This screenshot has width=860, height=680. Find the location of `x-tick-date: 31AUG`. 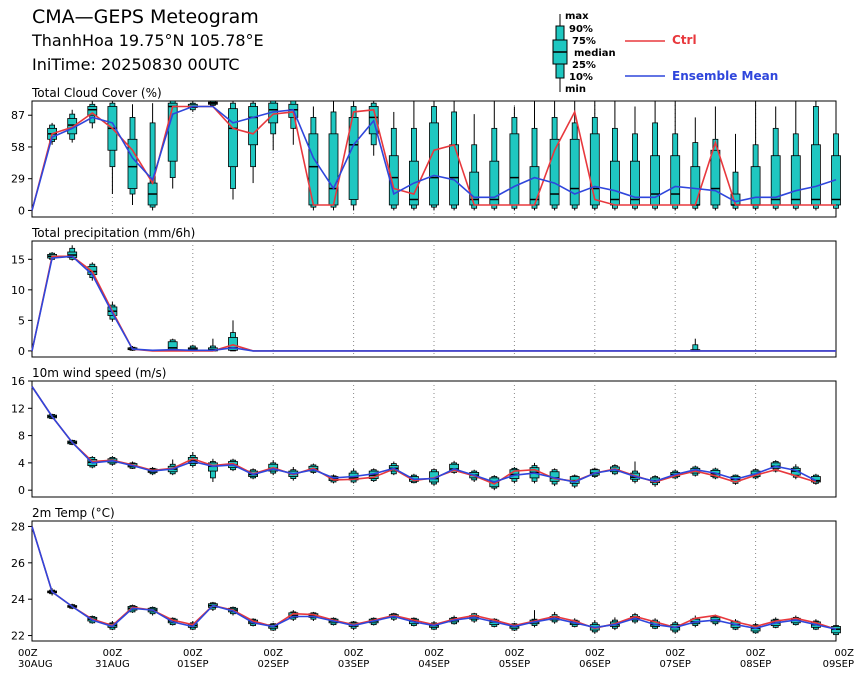

x-tick-date: 31AUG is located at coordinates (112, 664).